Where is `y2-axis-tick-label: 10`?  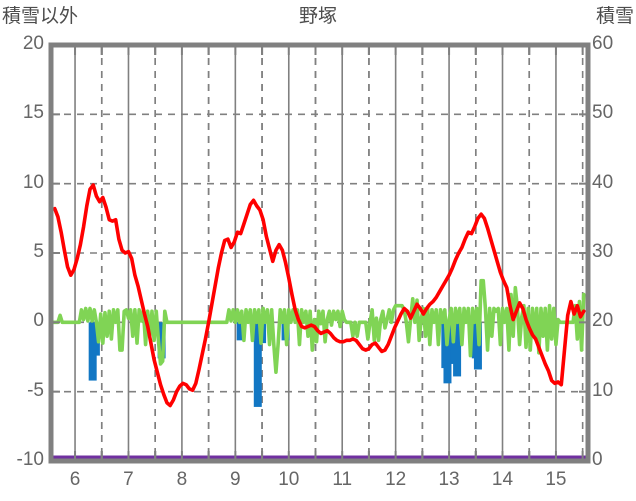
y2-axis-tick-label: 10 is located at coordinates (603, 390).